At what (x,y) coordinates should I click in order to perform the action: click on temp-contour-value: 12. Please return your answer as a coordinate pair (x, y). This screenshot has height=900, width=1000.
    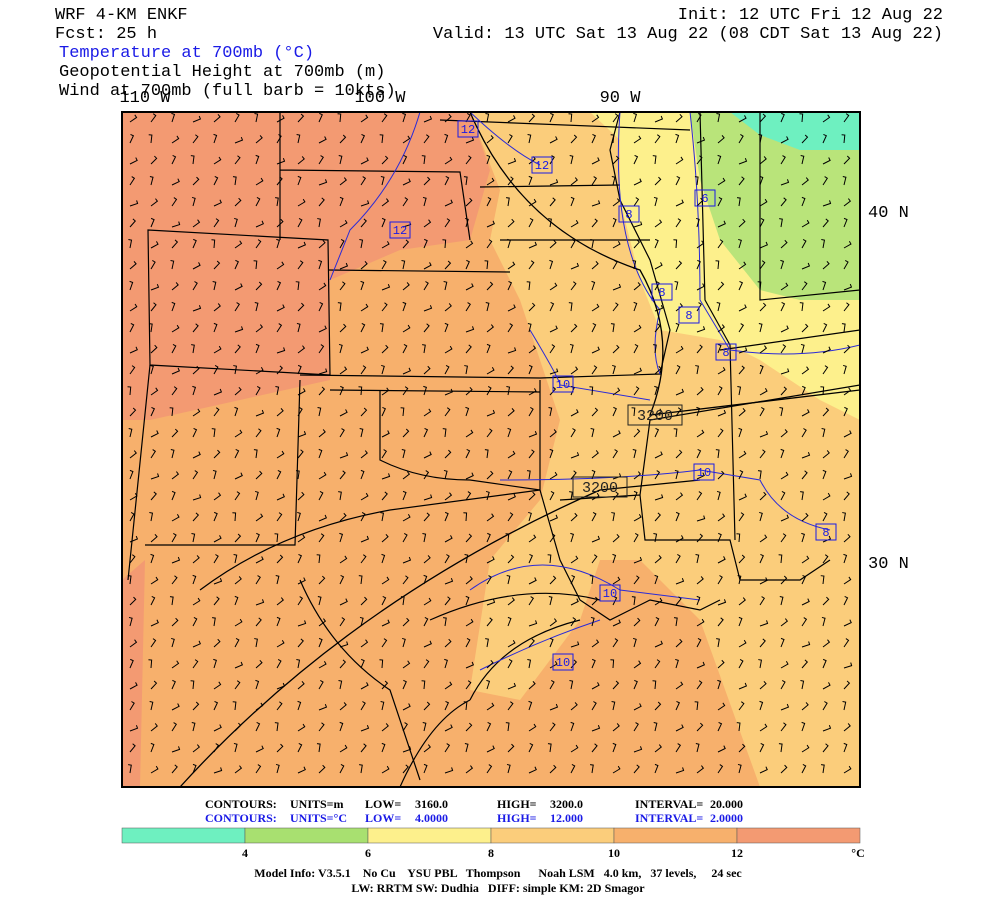
    Looking at the image, I should click on (468, 130).